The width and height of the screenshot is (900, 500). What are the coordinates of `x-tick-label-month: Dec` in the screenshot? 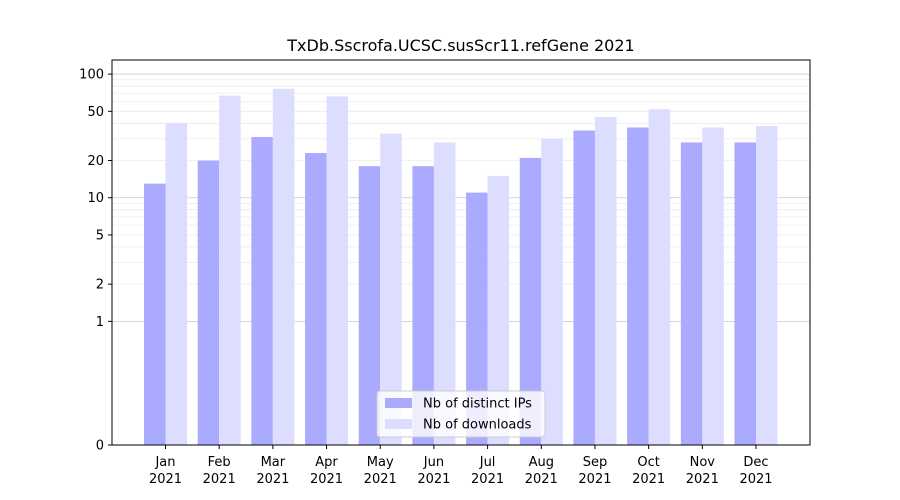 It's located at (755, 462).